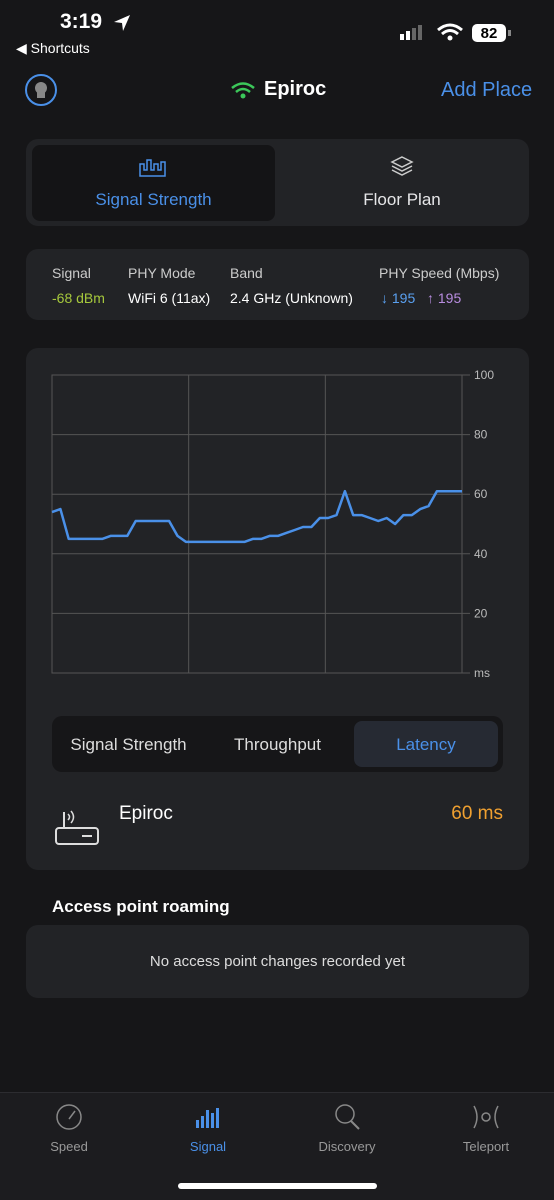 Image resolution: width=554 pixels, height=1200 pixels. I want to click on tab-label: Signal Strength, so click(153, 199).